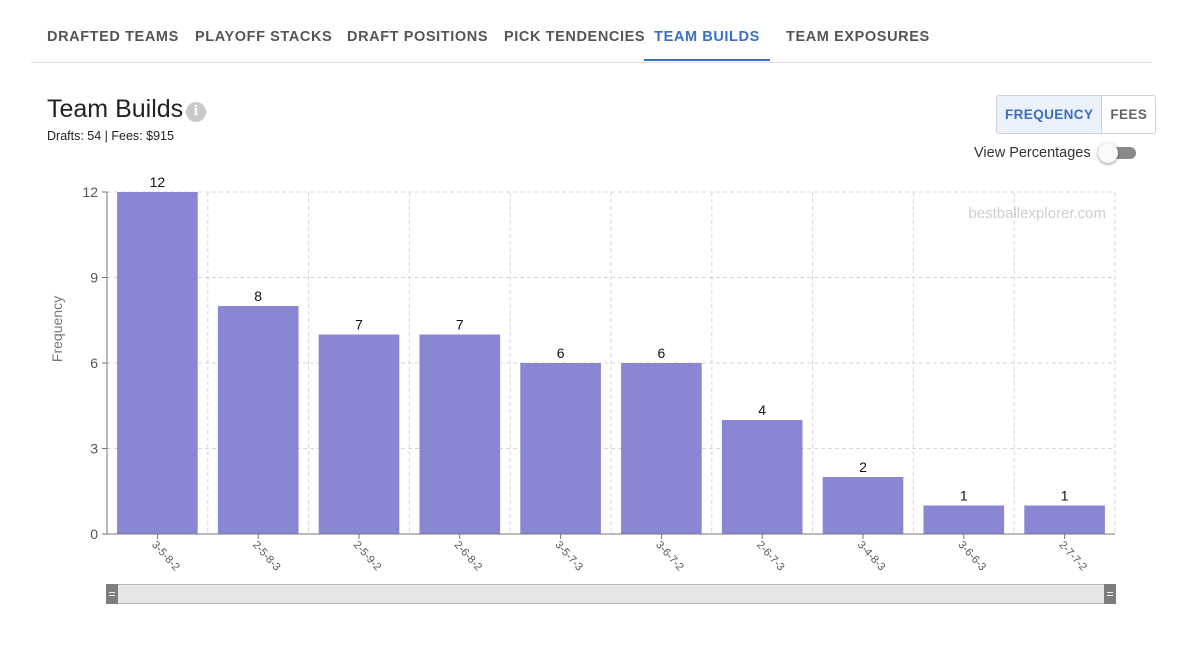 This screenshot has width=1200, height=659. I want to click on bar-data-label: 2, so click(863, 467).